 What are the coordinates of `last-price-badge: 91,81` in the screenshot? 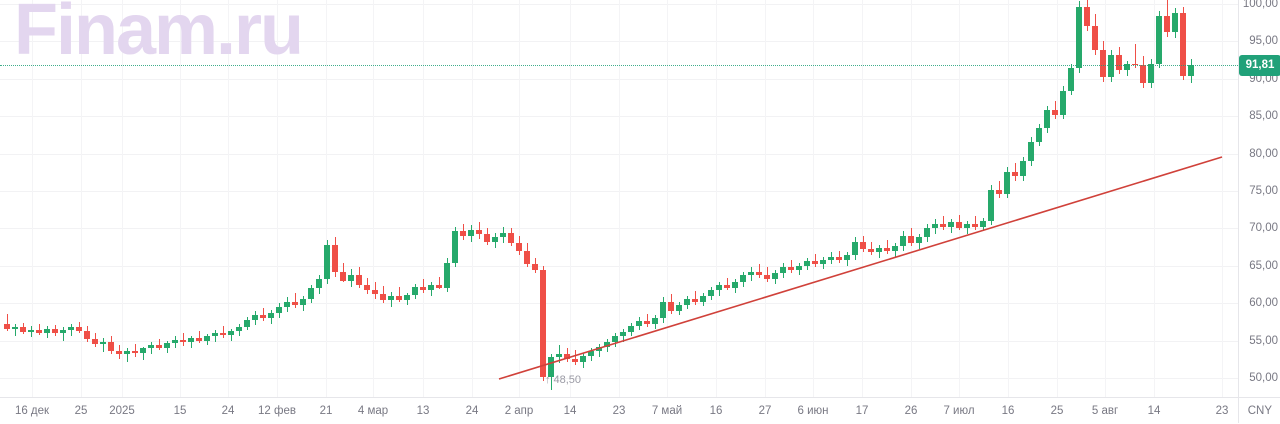 It's located at (1259, 65).